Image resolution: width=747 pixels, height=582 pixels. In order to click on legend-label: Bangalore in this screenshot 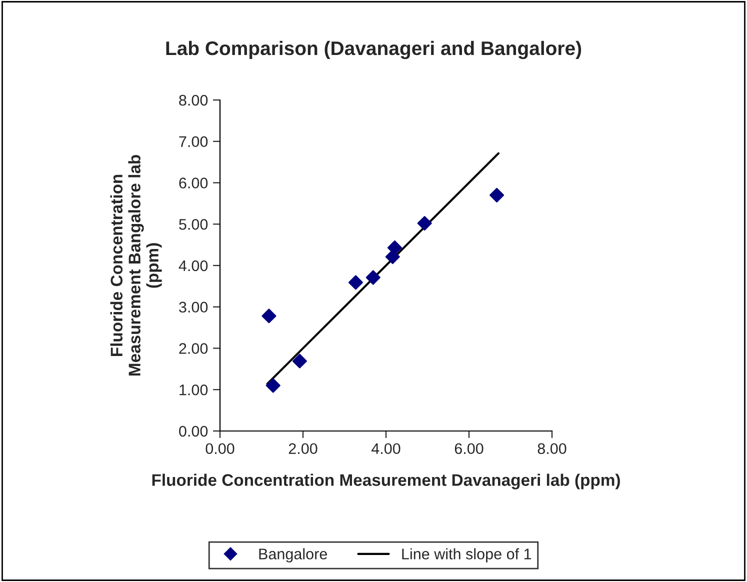, I will do `click(293, 555)`.